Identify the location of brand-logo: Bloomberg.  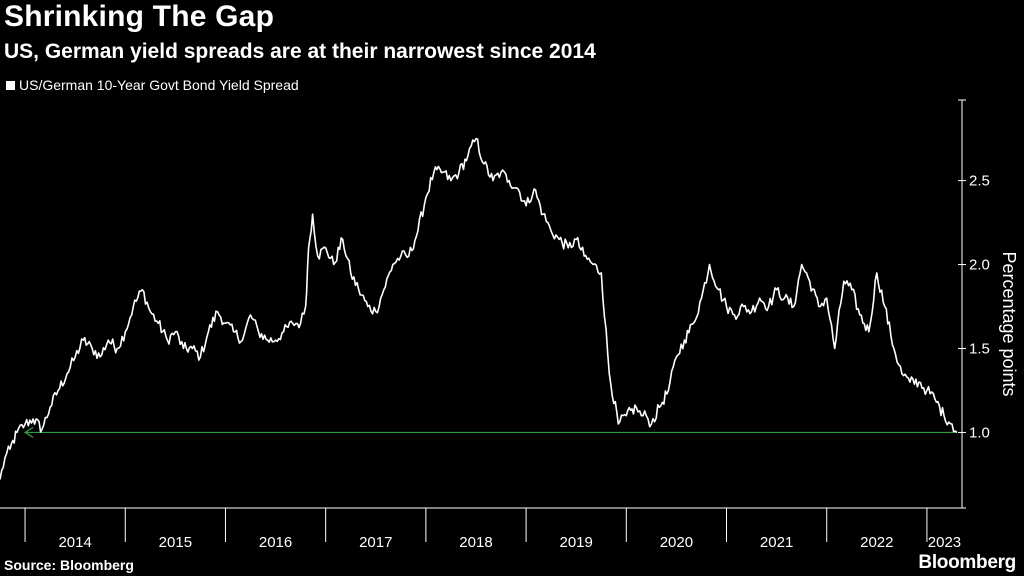
(967, 562).